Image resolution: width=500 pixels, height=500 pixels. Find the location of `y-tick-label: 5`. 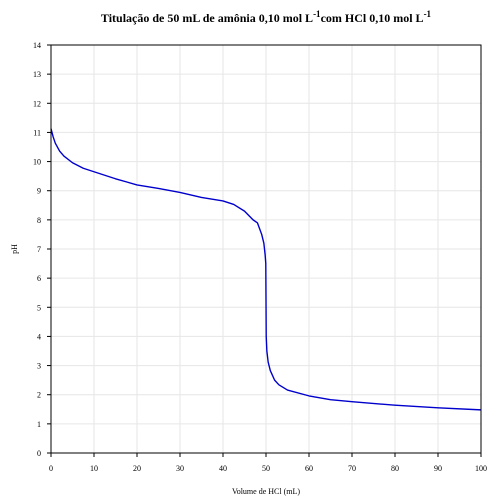

y-tick-label: 5 is located at coordinates (39, 307).